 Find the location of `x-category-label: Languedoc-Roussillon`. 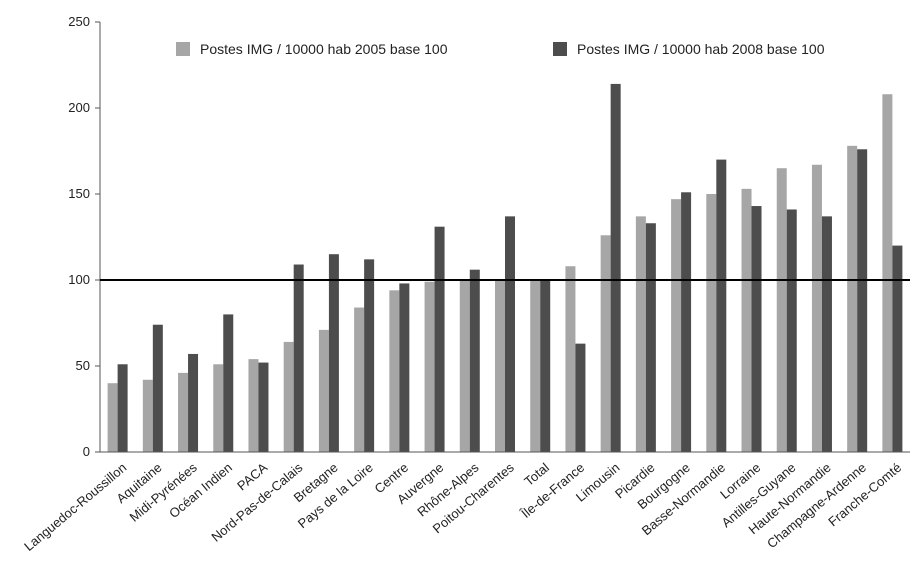

x-category-label: Languedoc-Roussillon is located at coordinates (75, 507).